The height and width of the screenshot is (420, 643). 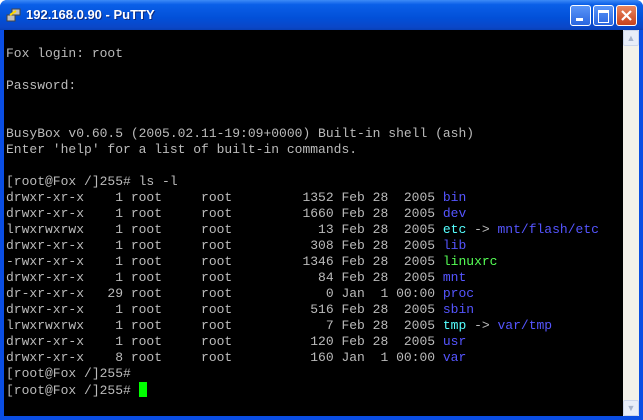 I want to click on maximize-icon, so click(x=603, y=16).